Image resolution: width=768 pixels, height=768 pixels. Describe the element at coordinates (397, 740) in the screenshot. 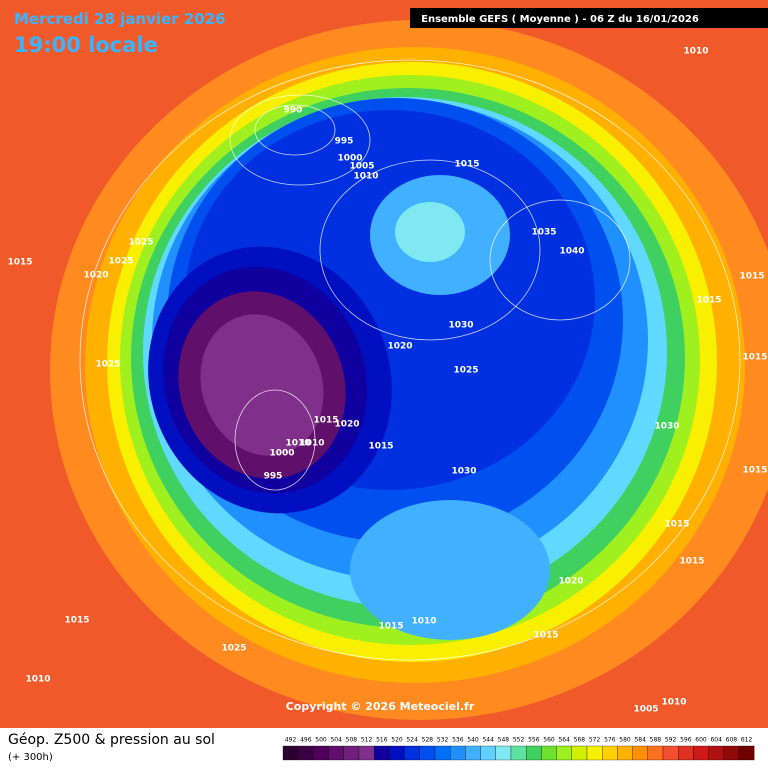

I see `legend-label: 520` at that location.